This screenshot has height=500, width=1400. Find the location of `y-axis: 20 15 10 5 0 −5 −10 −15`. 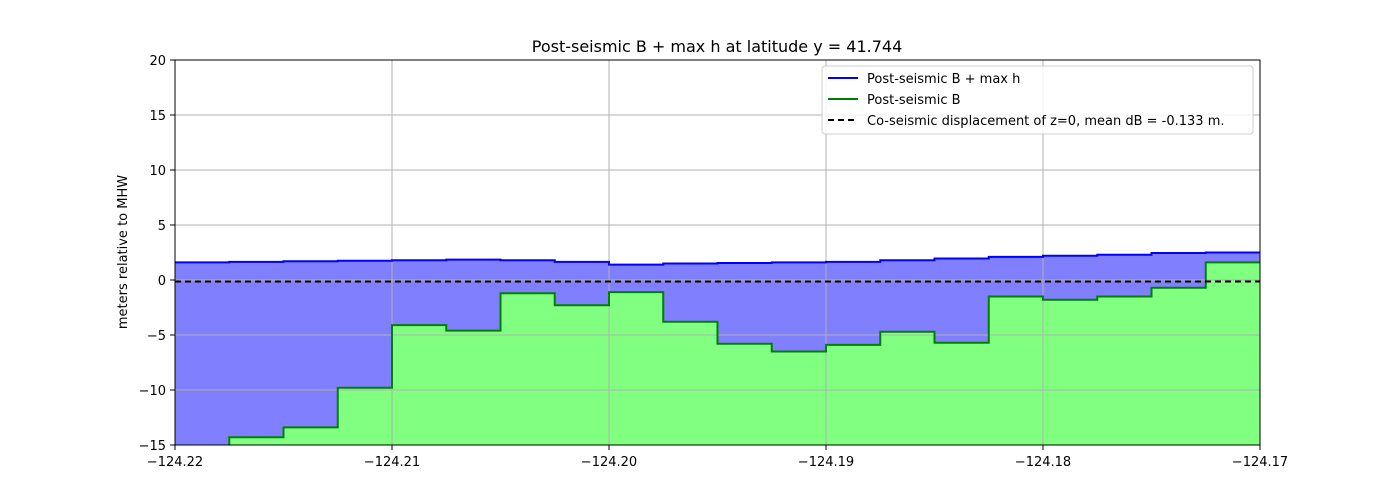

y-axis: 20 15 10 5 0 −5 −10 −15 is located at coordinates (157, 254).